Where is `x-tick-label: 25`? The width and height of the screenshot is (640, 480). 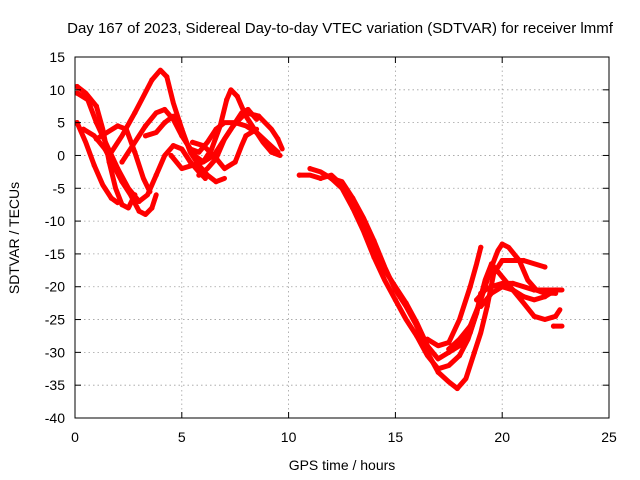
x-tick-label: 25 is located at coordinates (609, 437).